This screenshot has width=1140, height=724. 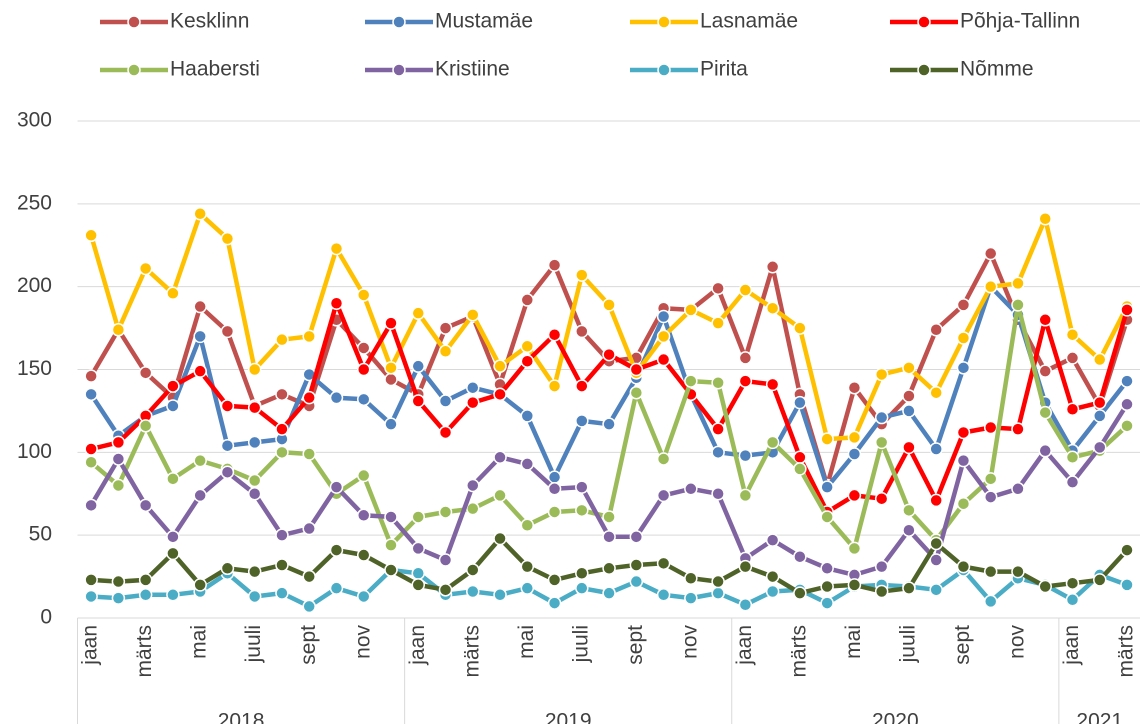 I want to click on legend-label: Põhja-Tallinn, so click(x=1020, y=21).